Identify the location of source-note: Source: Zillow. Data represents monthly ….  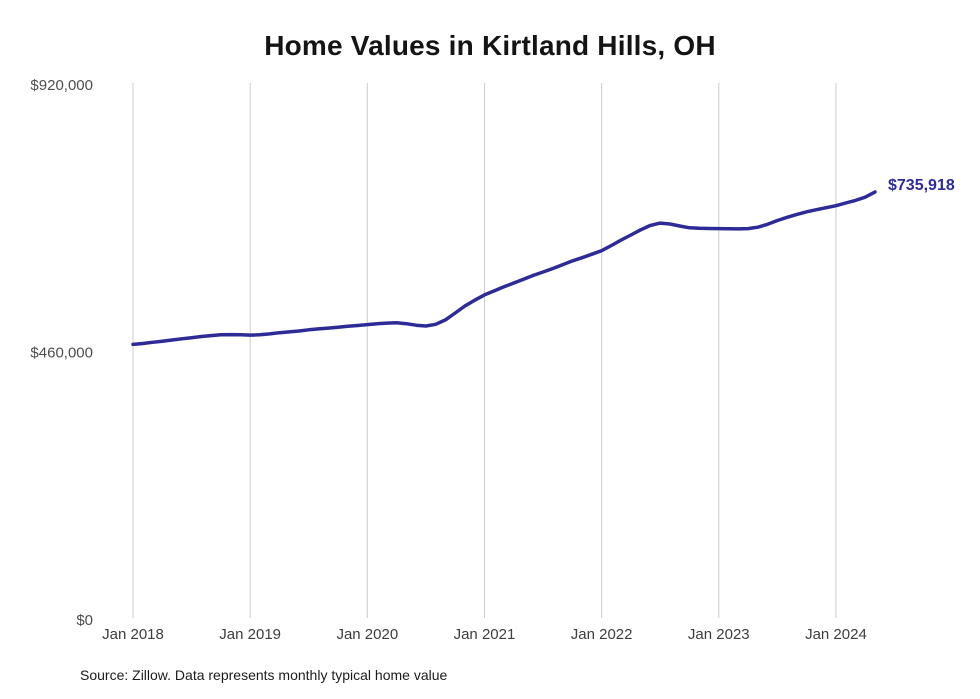
(264, 675).